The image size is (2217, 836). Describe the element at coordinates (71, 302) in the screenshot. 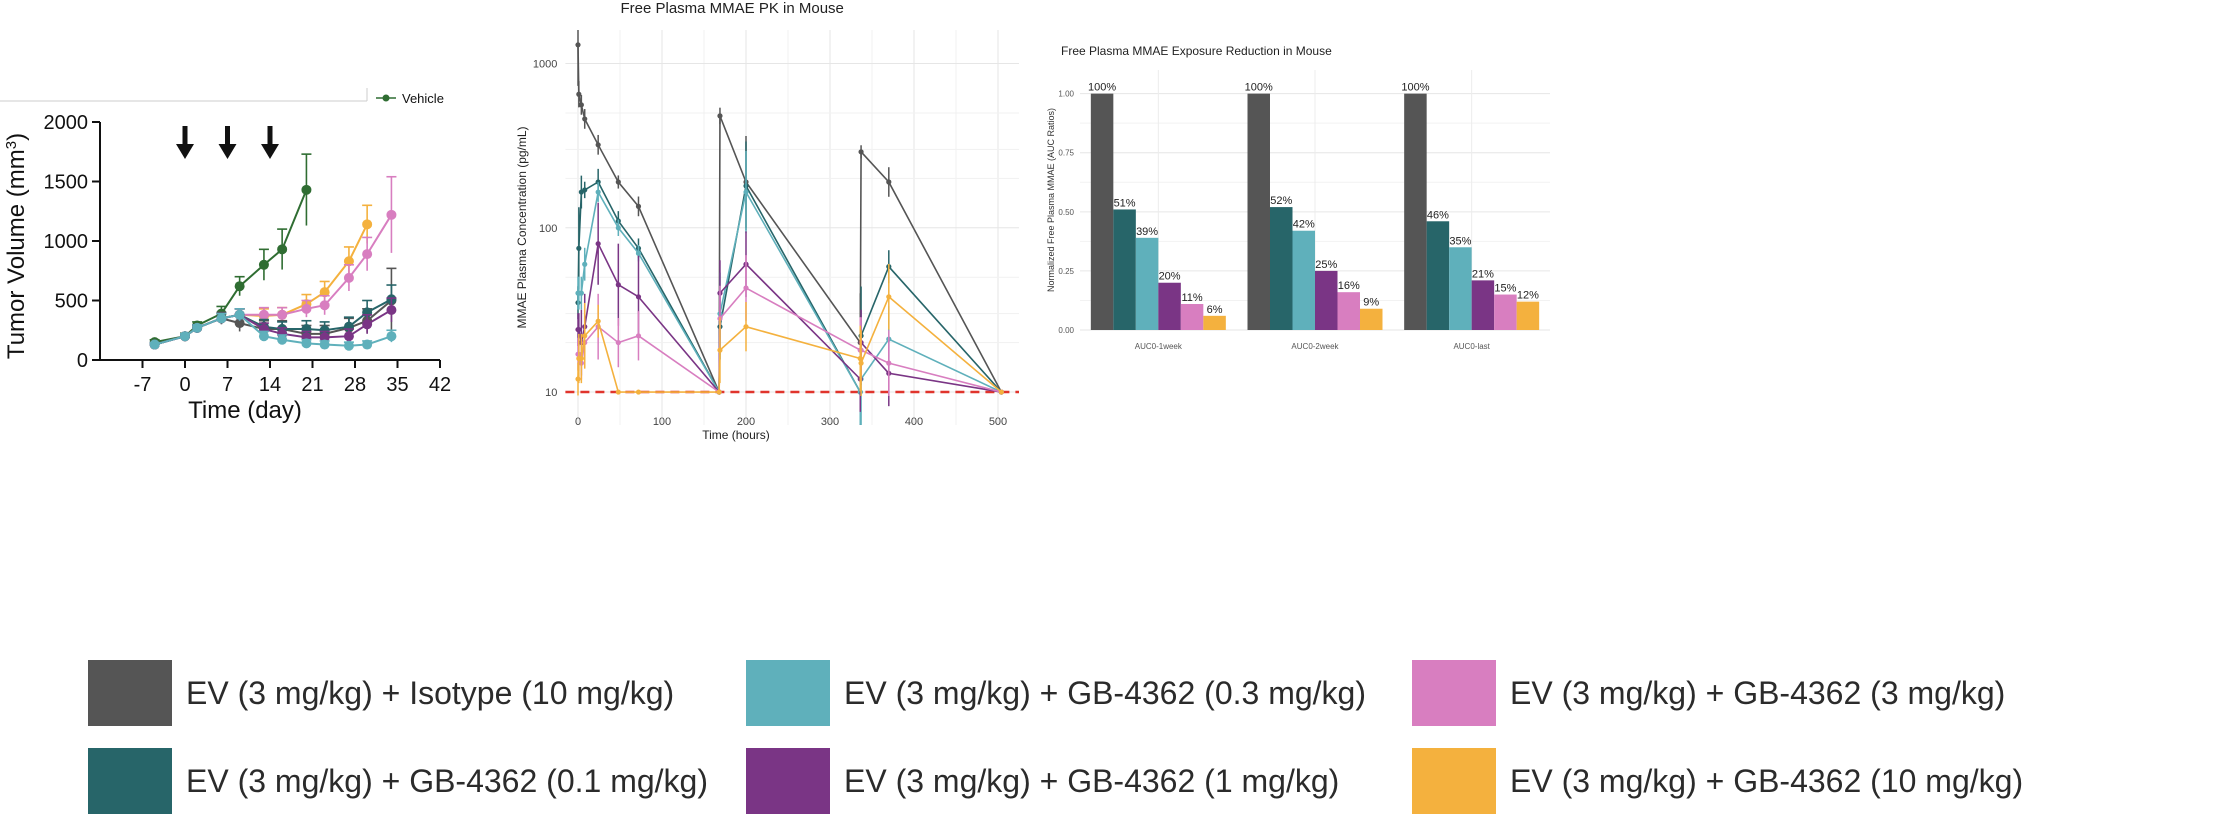

I see `y-tick-label: 500` at that location.